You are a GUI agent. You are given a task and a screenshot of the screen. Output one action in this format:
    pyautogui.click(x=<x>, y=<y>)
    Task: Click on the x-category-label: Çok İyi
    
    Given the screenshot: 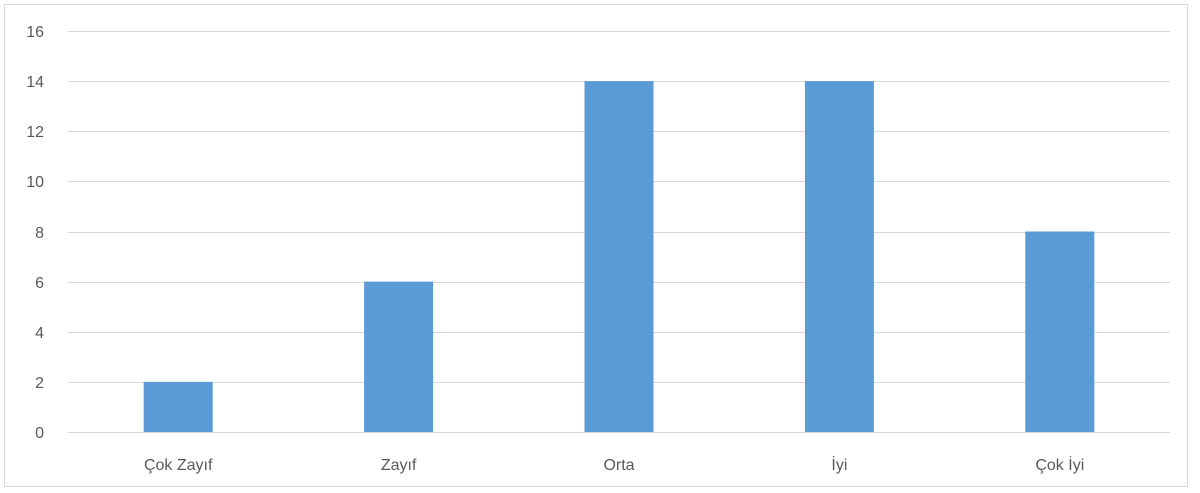 What is the action you would take?
    pyautogui.click(x=1059, y=464)
    